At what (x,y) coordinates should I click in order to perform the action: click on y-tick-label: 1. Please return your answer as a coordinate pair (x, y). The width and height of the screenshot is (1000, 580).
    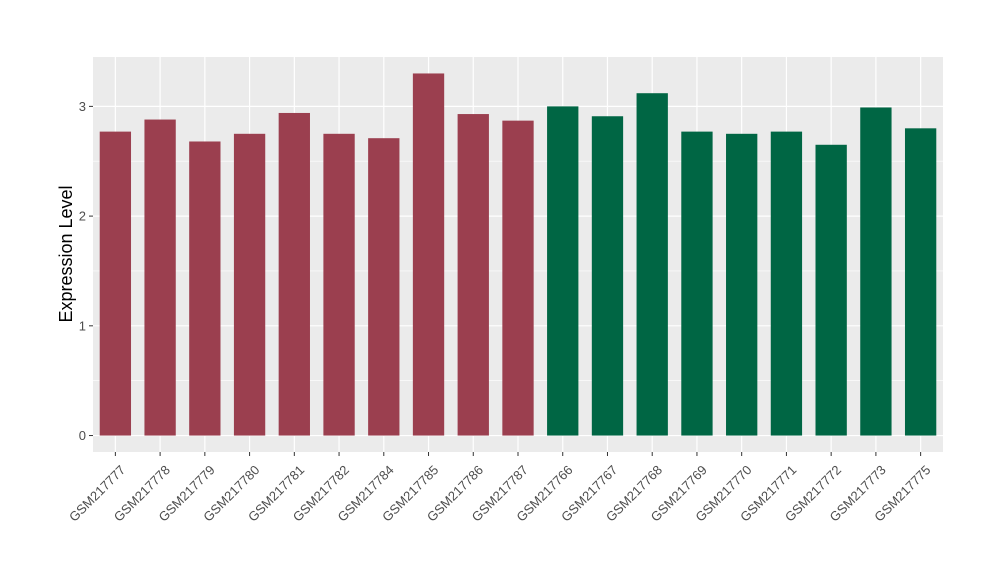
    Looking at the image, I should click on (82, 325).